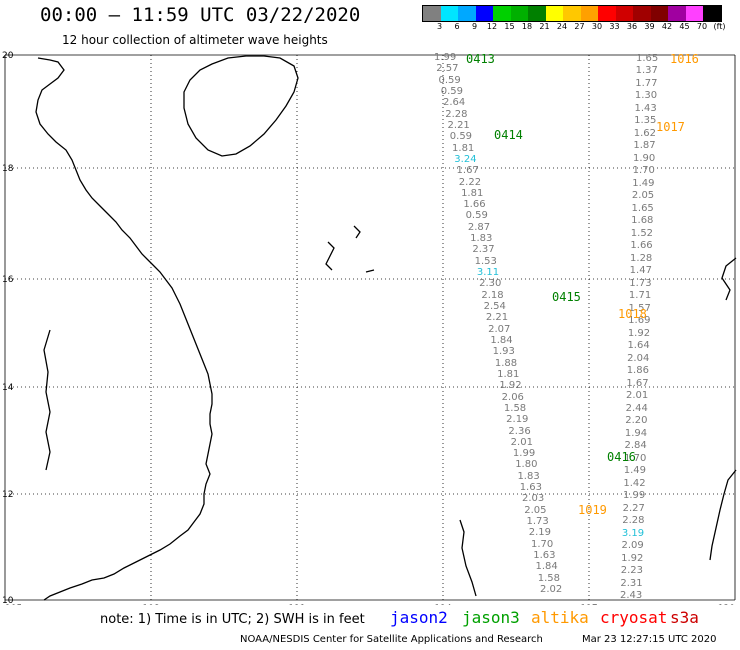  What do you see at coordinates (499, 329) in the screenshot?
I see `wave-height-reading: 2.07` at bounding box center [499, 329].